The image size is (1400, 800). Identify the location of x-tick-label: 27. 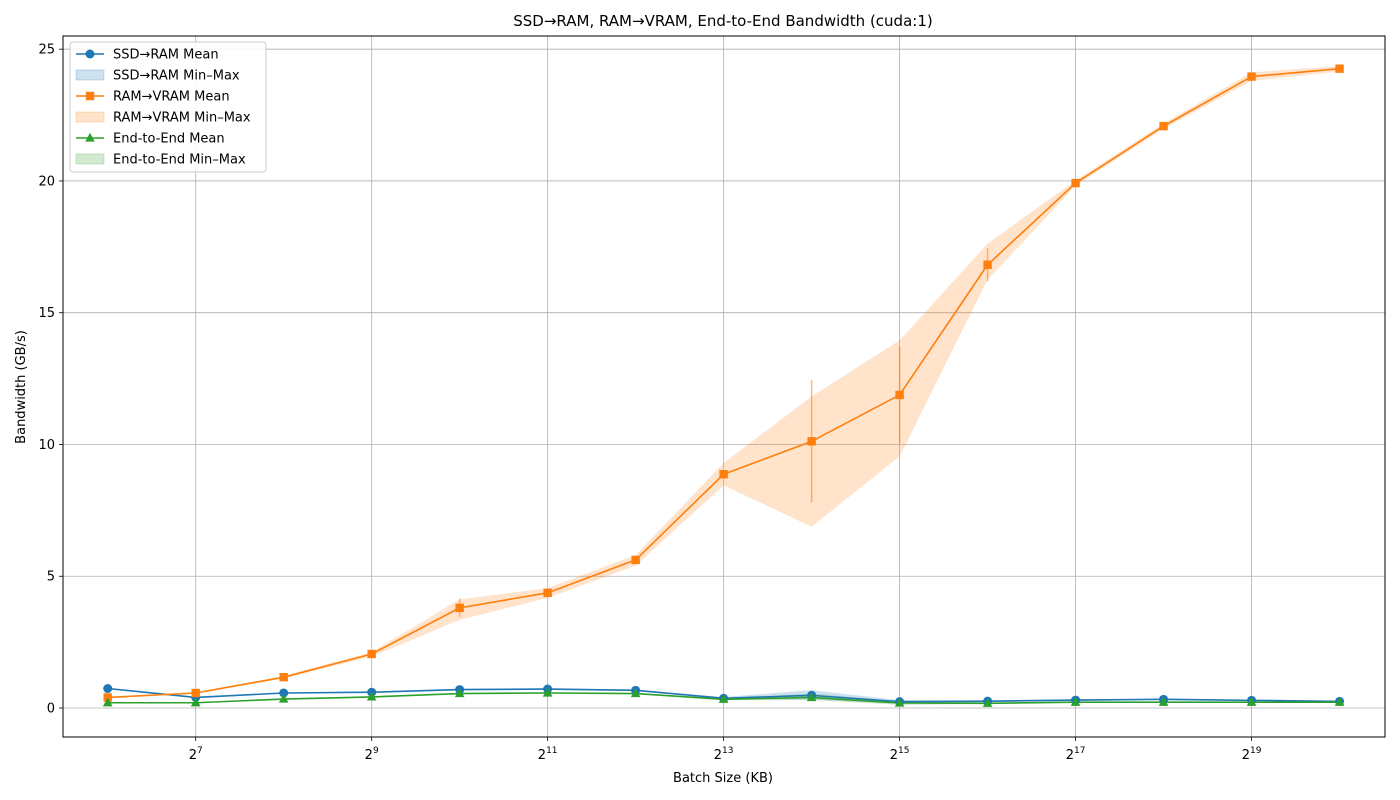
(196, 754).